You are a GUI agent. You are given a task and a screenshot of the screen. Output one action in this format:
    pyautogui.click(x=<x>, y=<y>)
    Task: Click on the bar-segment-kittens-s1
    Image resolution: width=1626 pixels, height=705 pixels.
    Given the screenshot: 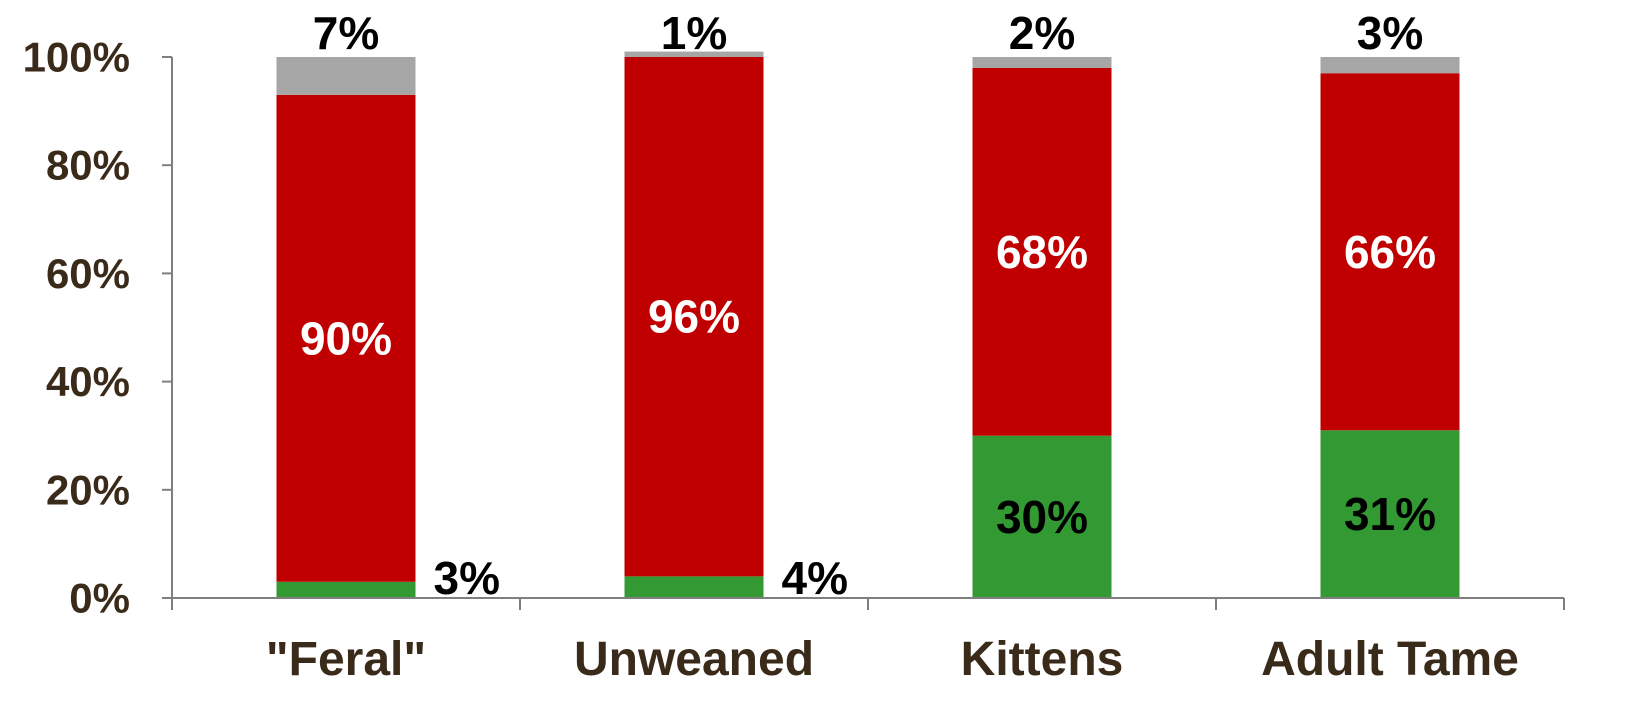 What is the action you would take?
    pyautogui.click(x=1042, y=251)
    